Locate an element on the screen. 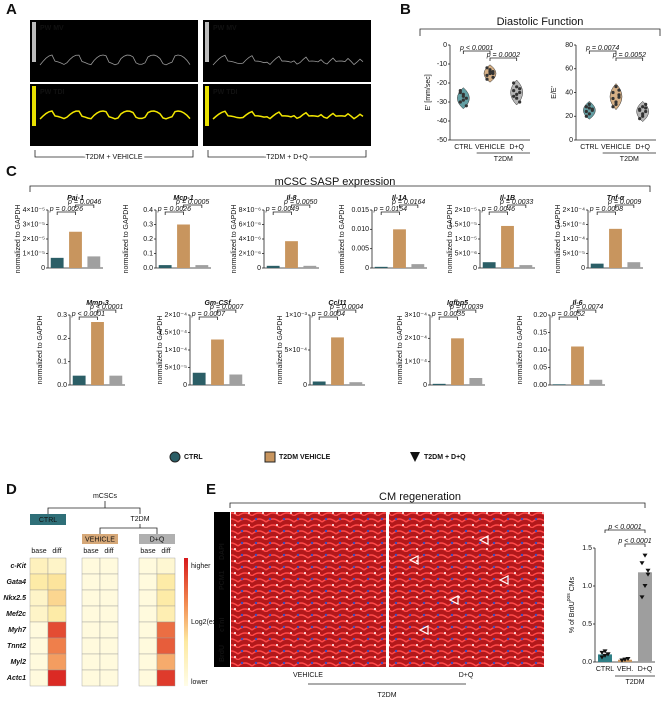  micrograph is located at coordinates (466, 589).